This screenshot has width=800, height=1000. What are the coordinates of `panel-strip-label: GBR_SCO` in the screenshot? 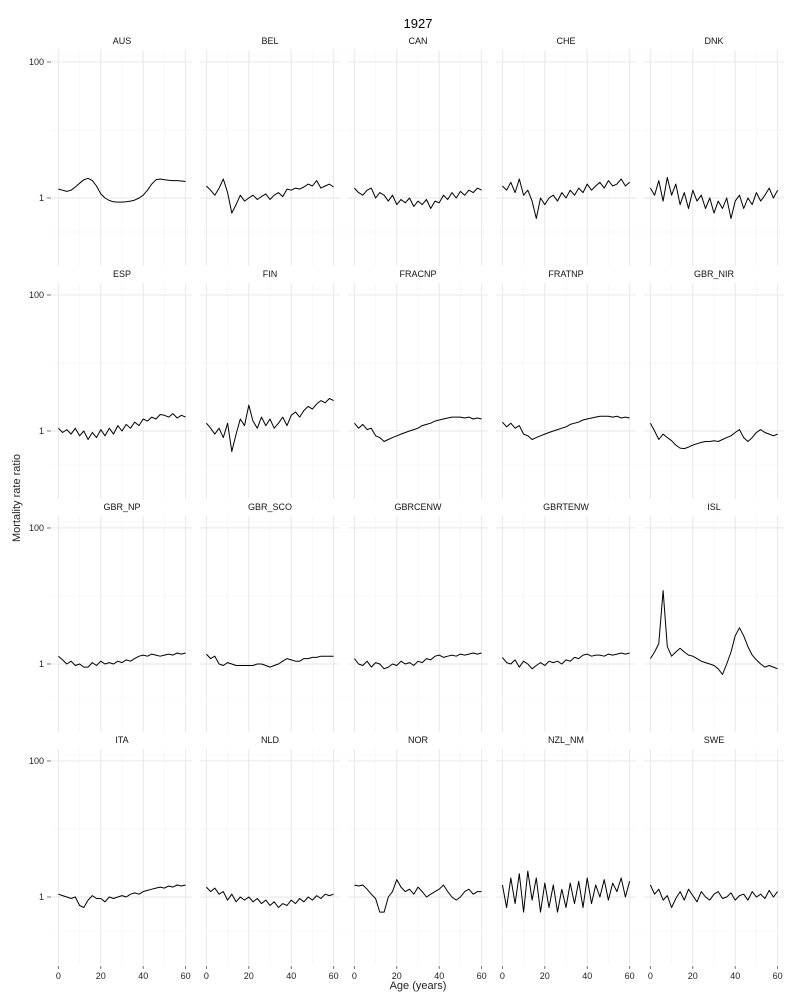 It's located at (270, 507).